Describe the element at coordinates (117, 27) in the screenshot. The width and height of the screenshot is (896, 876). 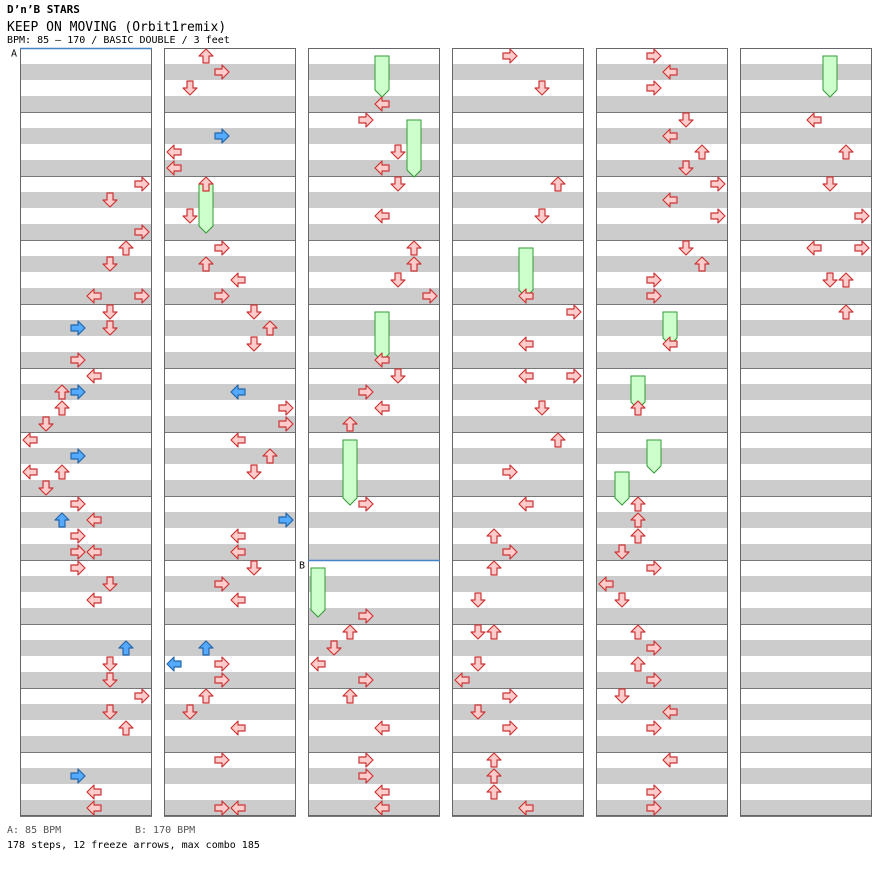
I see `song-title: KEEP ON MOVING (Orbit1remix)` at that location.